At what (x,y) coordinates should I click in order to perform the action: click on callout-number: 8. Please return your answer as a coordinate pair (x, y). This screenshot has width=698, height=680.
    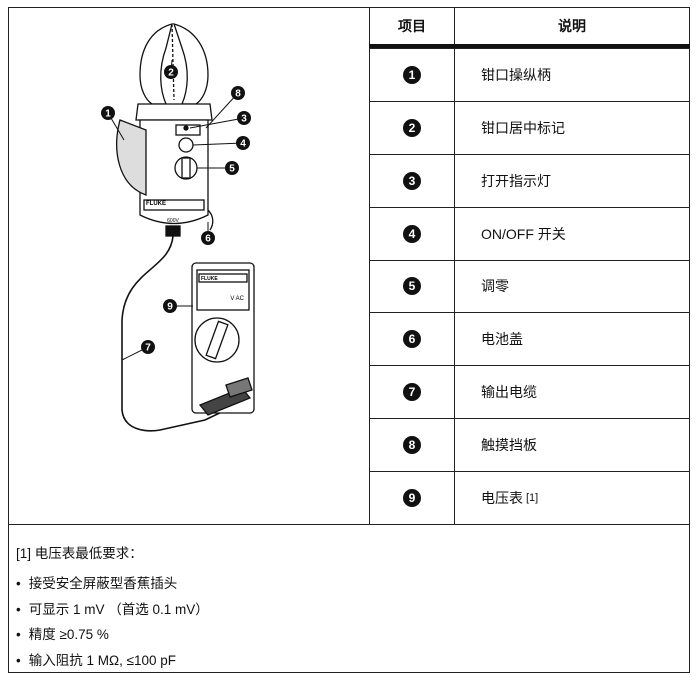
    Looking at the image, I should click on (238, 94).